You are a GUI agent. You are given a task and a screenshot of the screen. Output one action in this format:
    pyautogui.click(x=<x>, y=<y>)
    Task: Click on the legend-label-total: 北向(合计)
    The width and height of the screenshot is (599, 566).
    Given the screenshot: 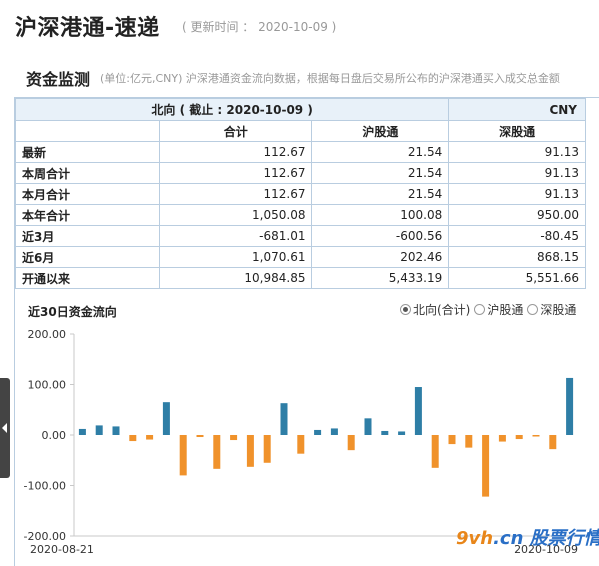 What is the action you would take?
    pyautogui.click(x=442, y=310)
    